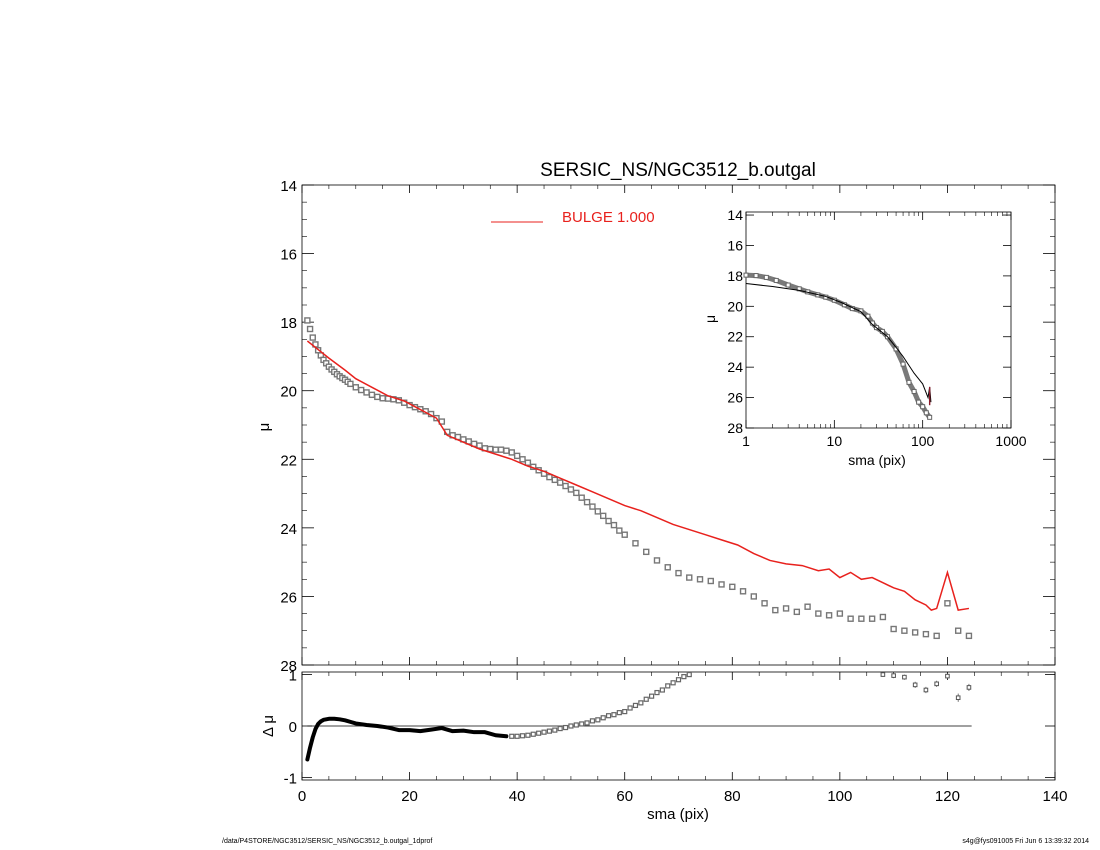  What do you see at coordinates (710, 319) in the screenshot?
I see `inset-y-axis-label: μ` at bounding box center [710, 319].